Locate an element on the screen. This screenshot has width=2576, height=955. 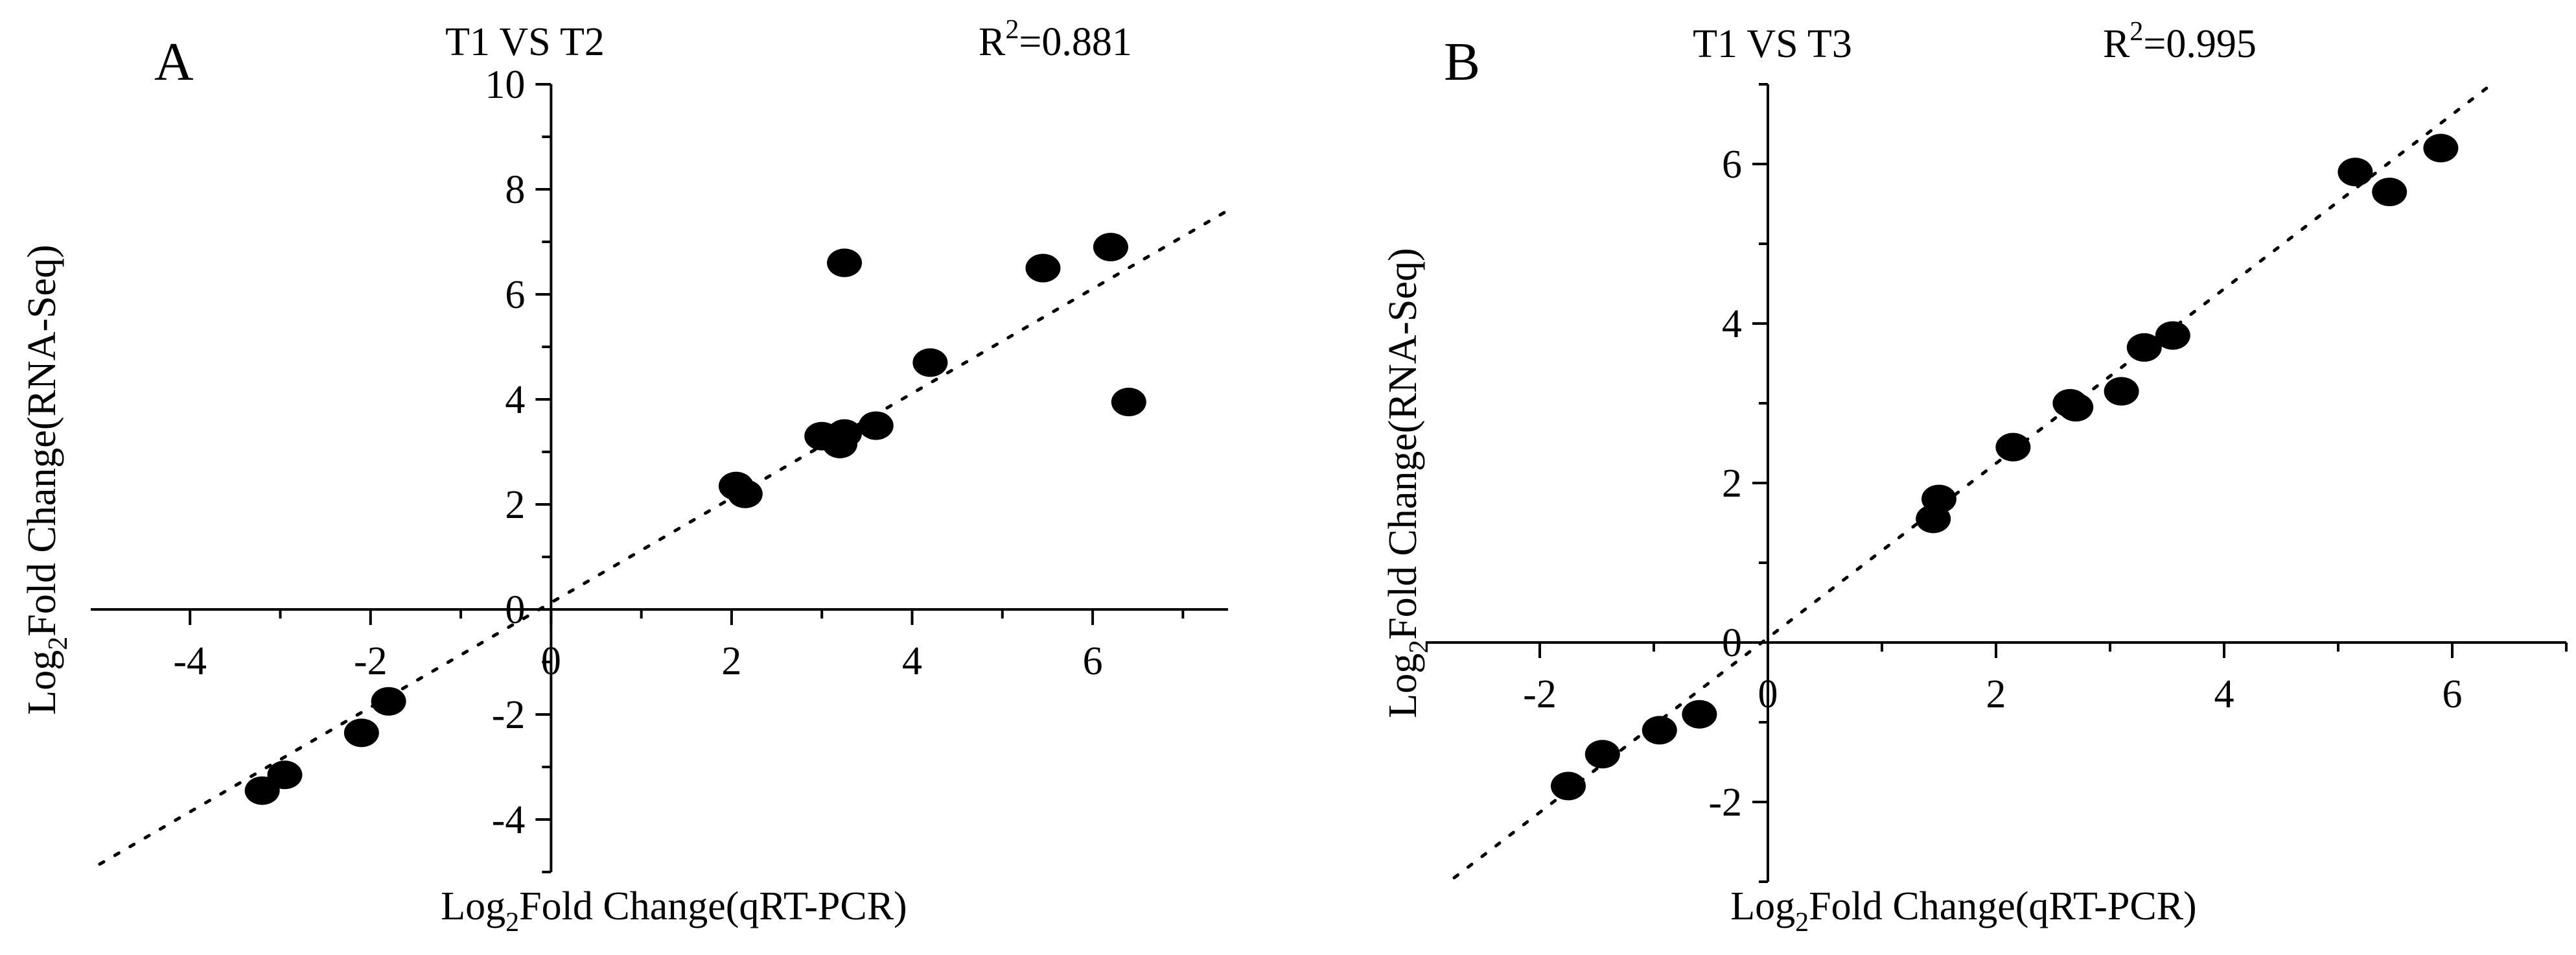
panel-a-y-tick-label: 10 is located at coordinates (505, 85).